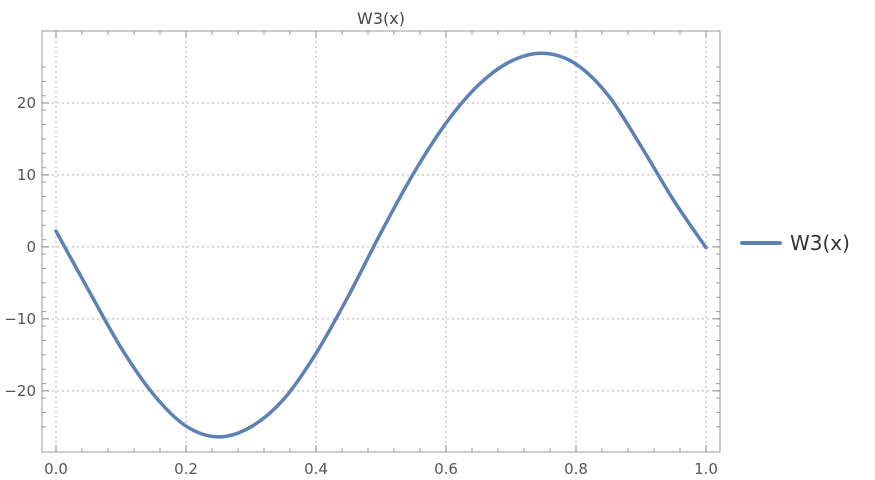 The image size is (875, 480). Describe the element at coordinates (26, 175) in the screenshot. I see `y-tick-label: 10` at that location.